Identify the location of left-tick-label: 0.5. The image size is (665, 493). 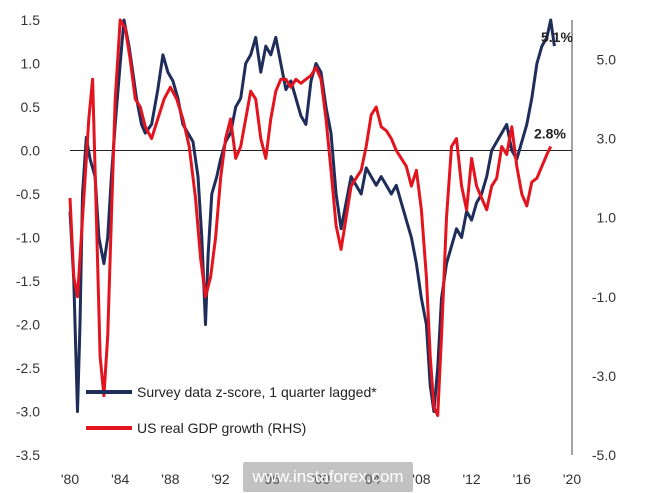
(31, 107).